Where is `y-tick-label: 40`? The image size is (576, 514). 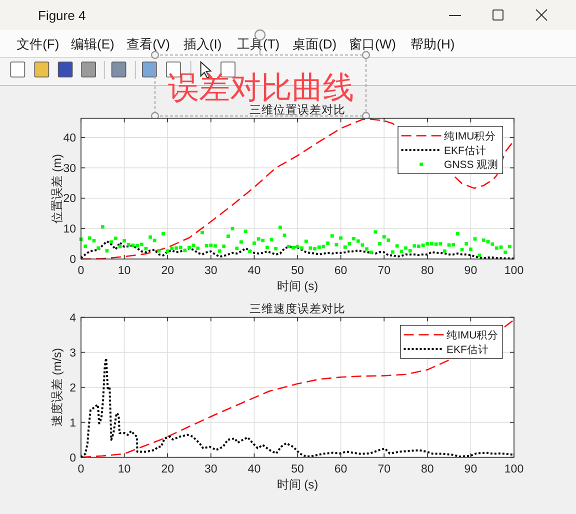
y-tick-label: 40 is located at coordinates (69, 138).